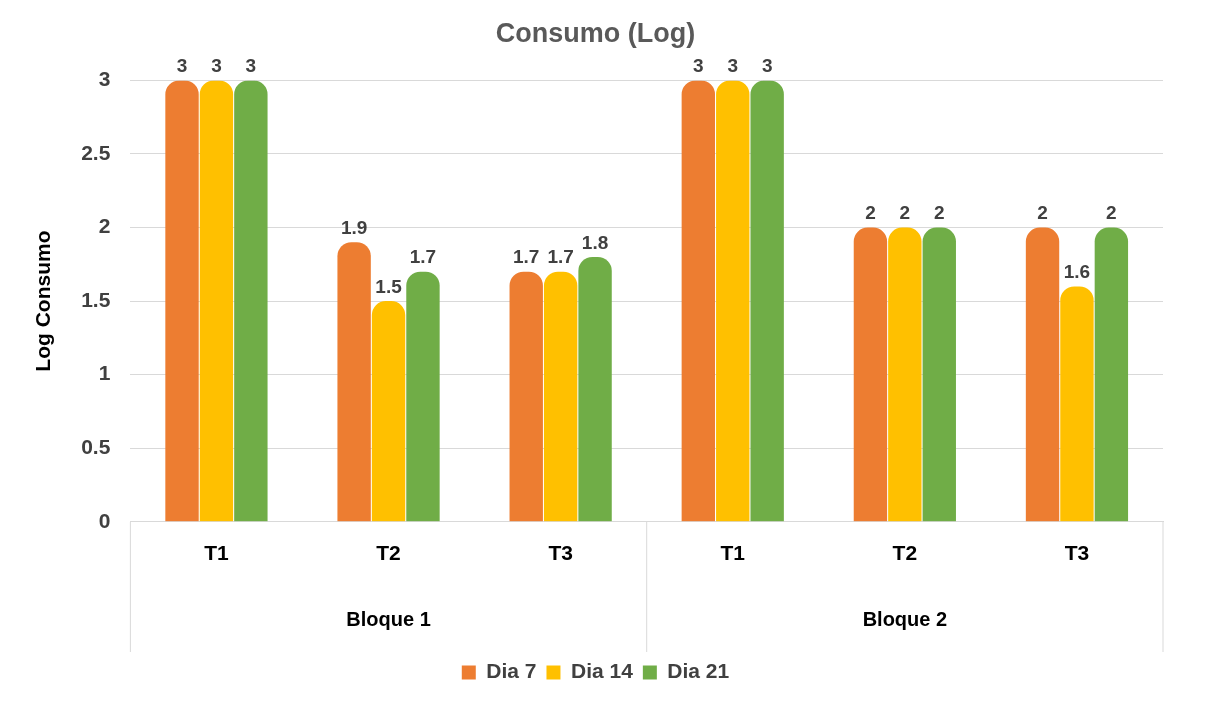 This screenshot has width=1227, height=715. Describe the element at coordinates (595, 32) in the screenshot. I see `chart-title: Consumo (Log)` at that location.